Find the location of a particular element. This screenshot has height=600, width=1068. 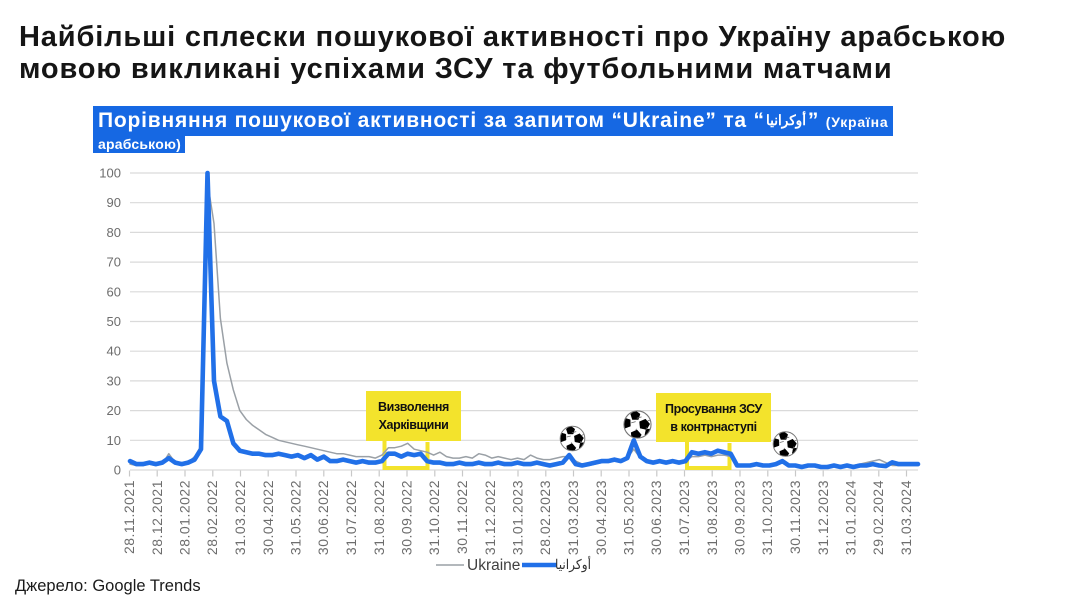

svg-text: 31.05.2023 is located at coordinates (629, 517).